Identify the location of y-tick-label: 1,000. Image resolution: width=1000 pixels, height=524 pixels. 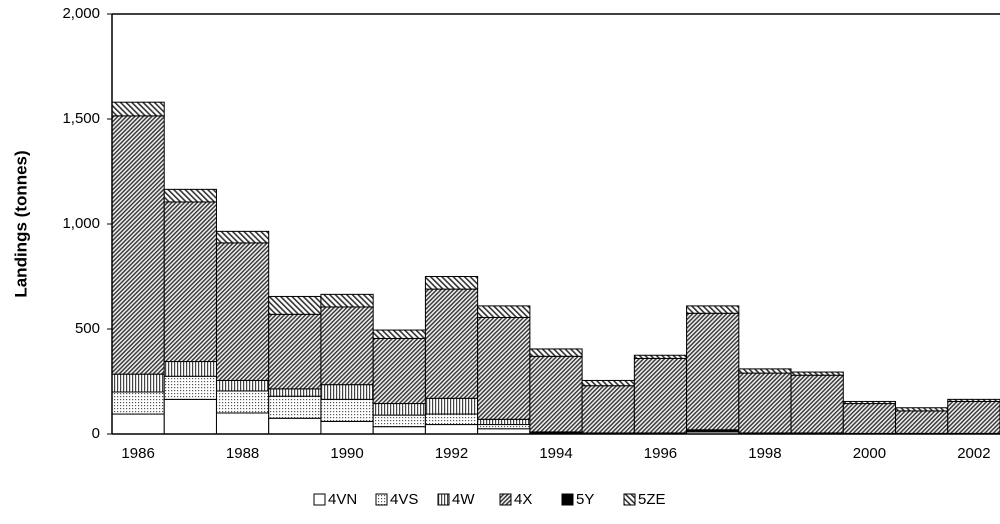
(81, 223).